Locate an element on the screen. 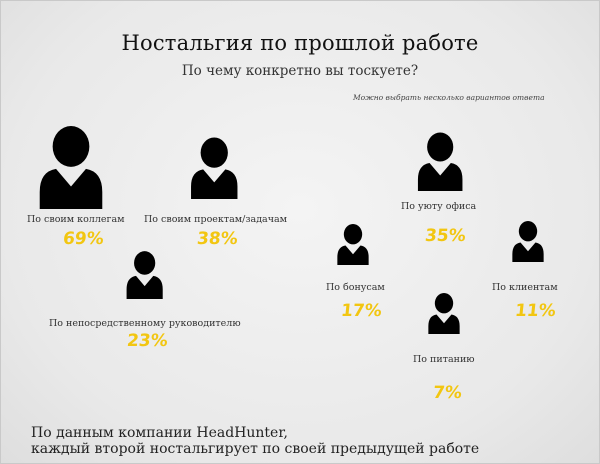  category-label-office: По уюту офиса is located at coordinates (439, 206).